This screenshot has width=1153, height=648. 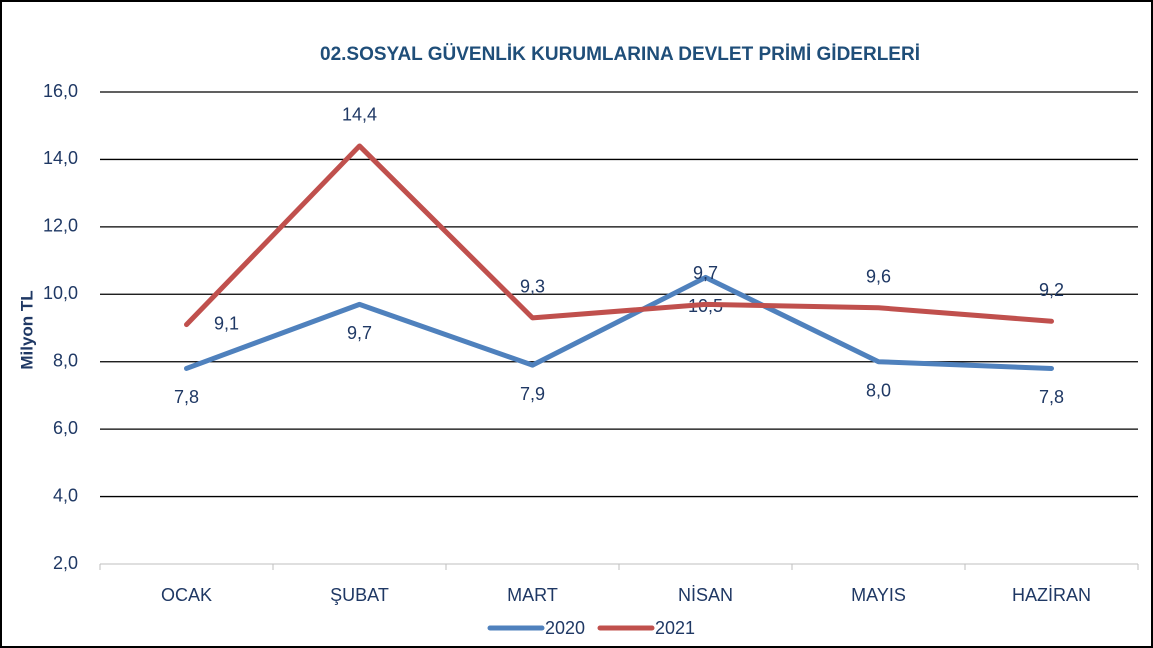 What do you see at coordinates (532, 595) in the screenshot?
I see `x-tick-label: MART` at bounding box center [532, 595].